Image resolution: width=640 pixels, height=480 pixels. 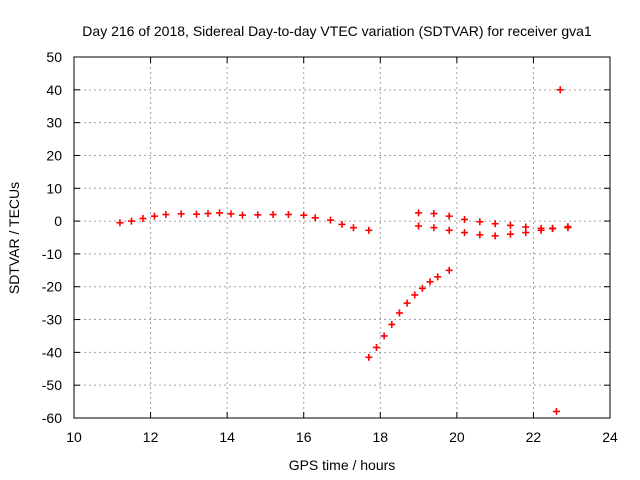 What do you see at coordinates (54, 188) in the screenshot?
I see `y-tick-label: 10` at bounding box center [54, 188].